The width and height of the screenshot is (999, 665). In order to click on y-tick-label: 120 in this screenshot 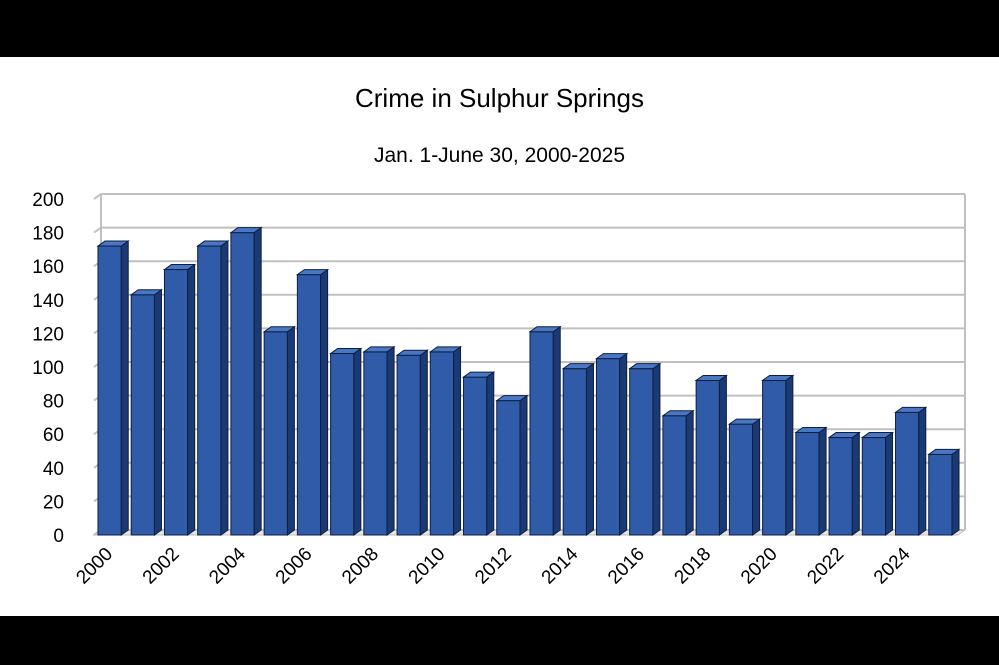, I will do `click(48, 334)`.